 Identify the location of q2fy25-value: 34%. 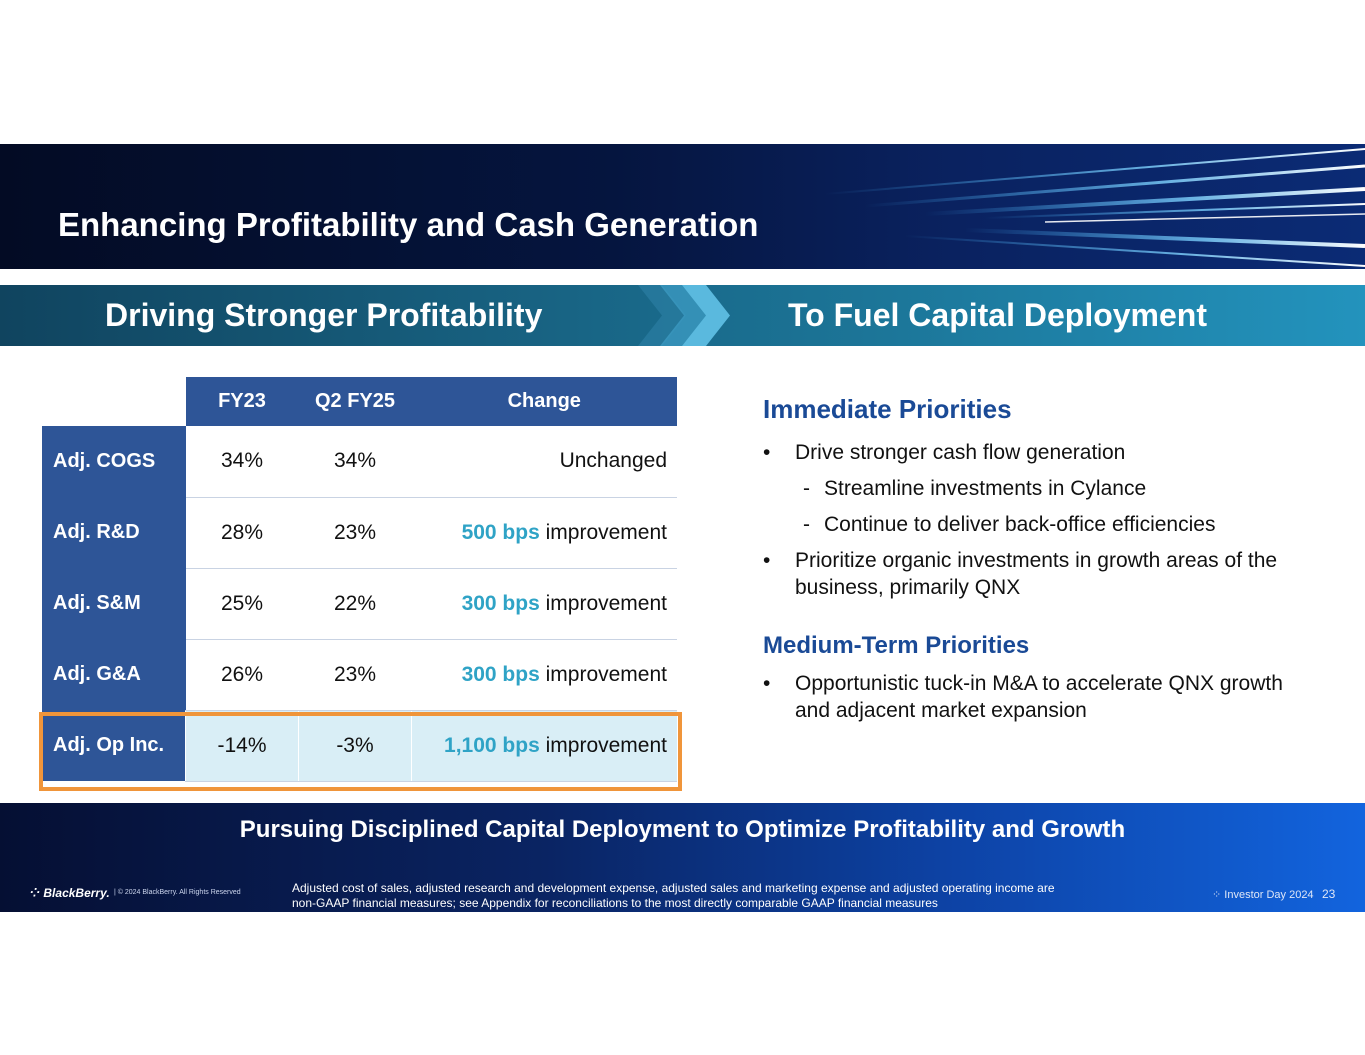
(355, 462).